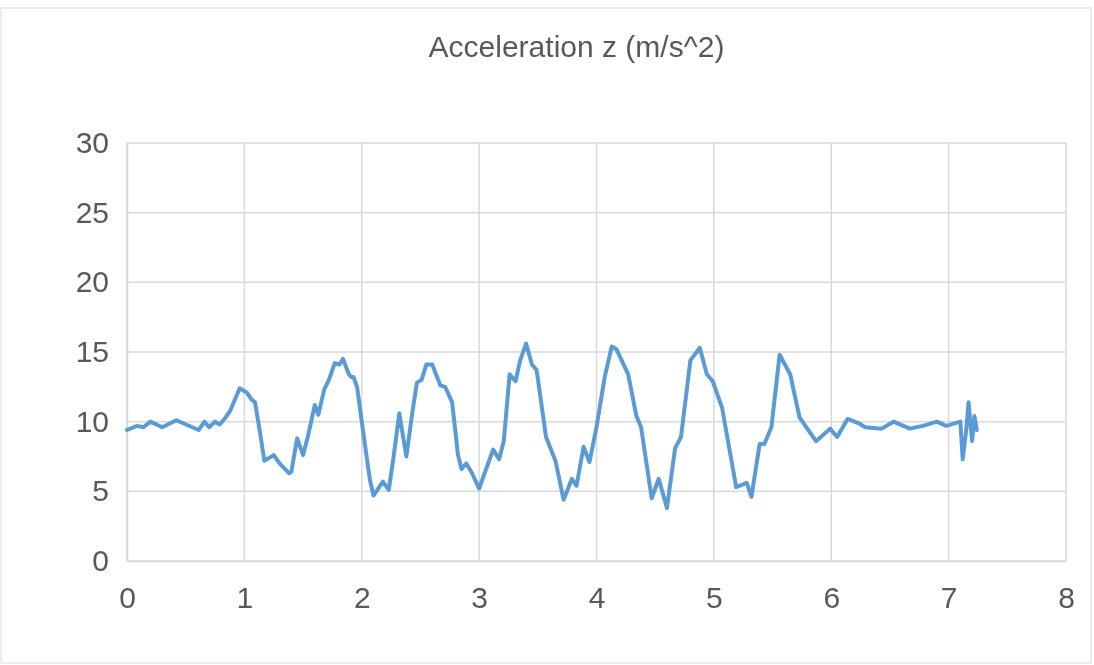 The image size is (1094, 665). What do you see at coordinates (100, 491) in the screenshot?
I see `y-tick-label: 5` at bounding box center [100, 491].